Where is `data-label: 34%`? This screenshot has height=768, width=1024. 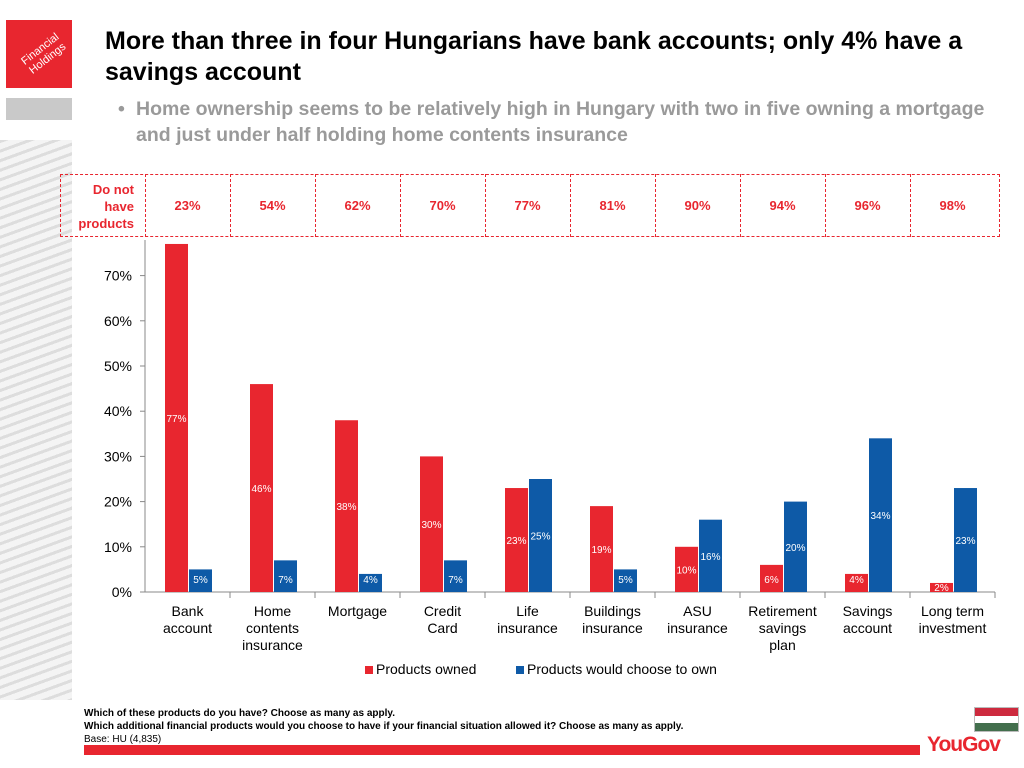
data-label: 34% is located at coordinates (880, 516).